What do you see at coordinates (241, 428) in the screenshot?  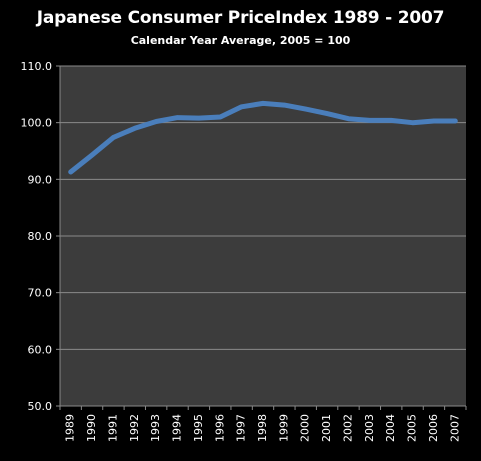 I see `x-tick-label: 1997` at bounding box center [241, 428].